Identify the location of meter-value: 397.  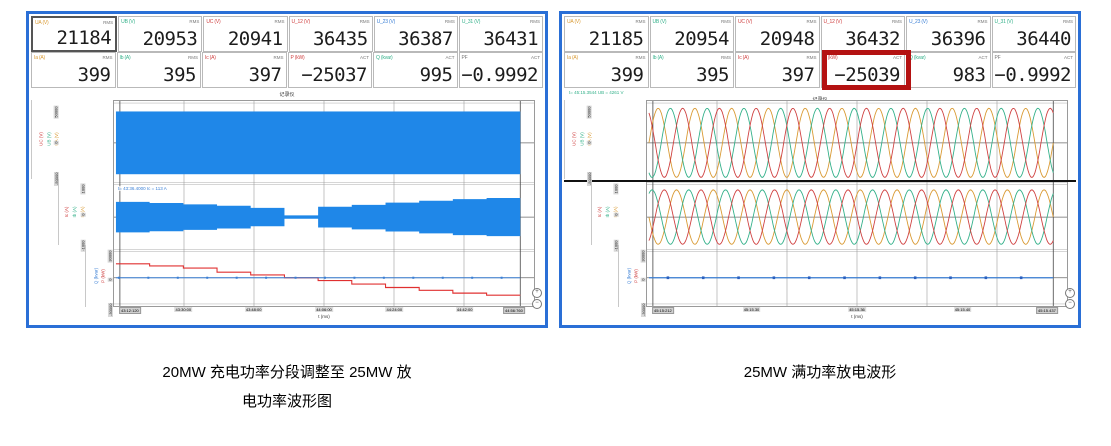
(265, 75).